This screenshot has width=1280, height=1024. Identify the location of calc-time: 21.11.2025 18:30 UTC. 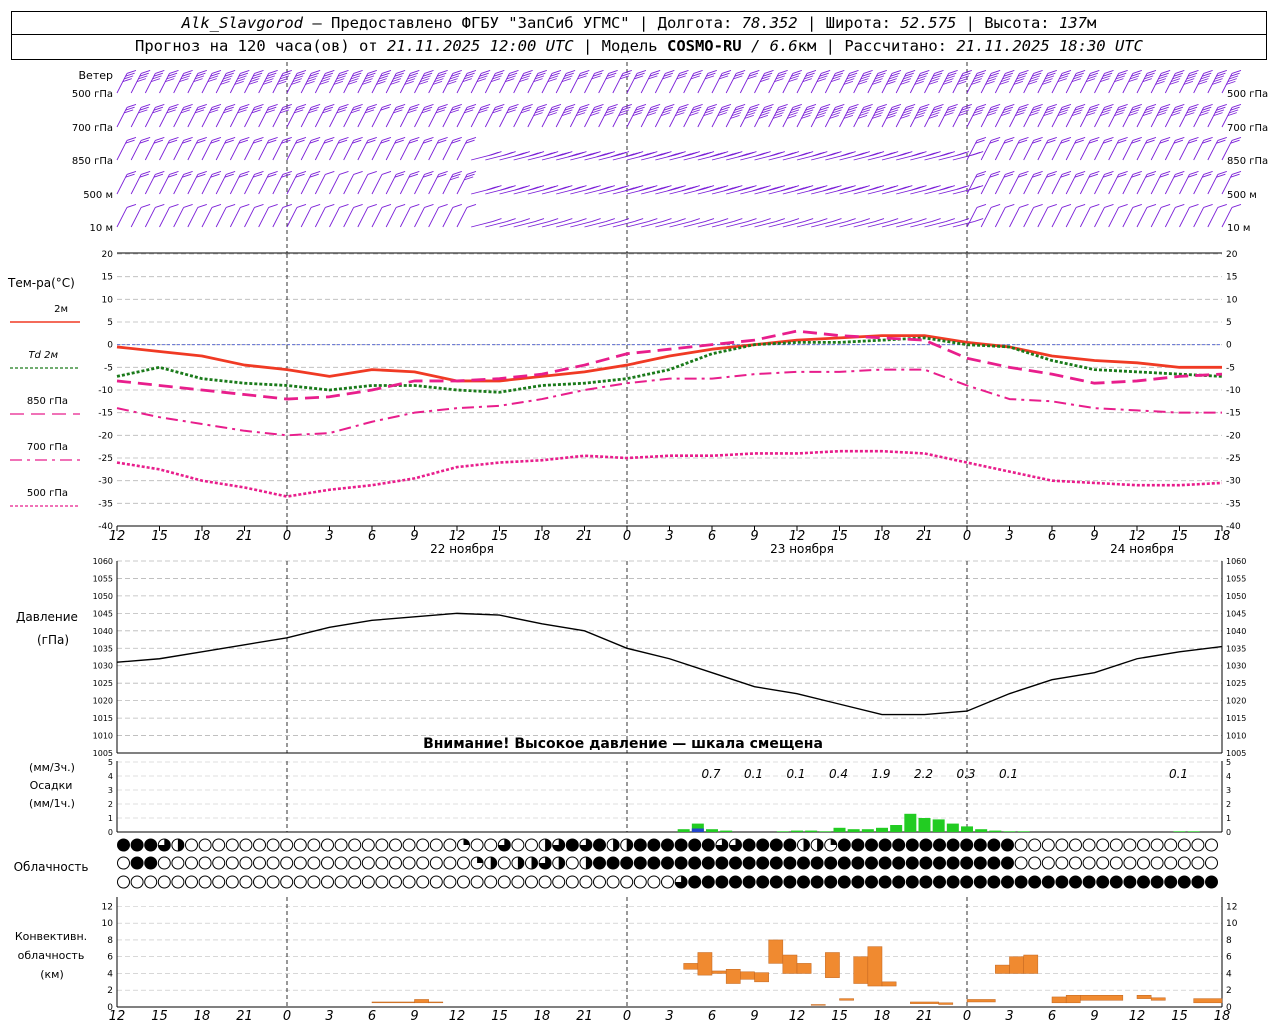
(1049, 46).